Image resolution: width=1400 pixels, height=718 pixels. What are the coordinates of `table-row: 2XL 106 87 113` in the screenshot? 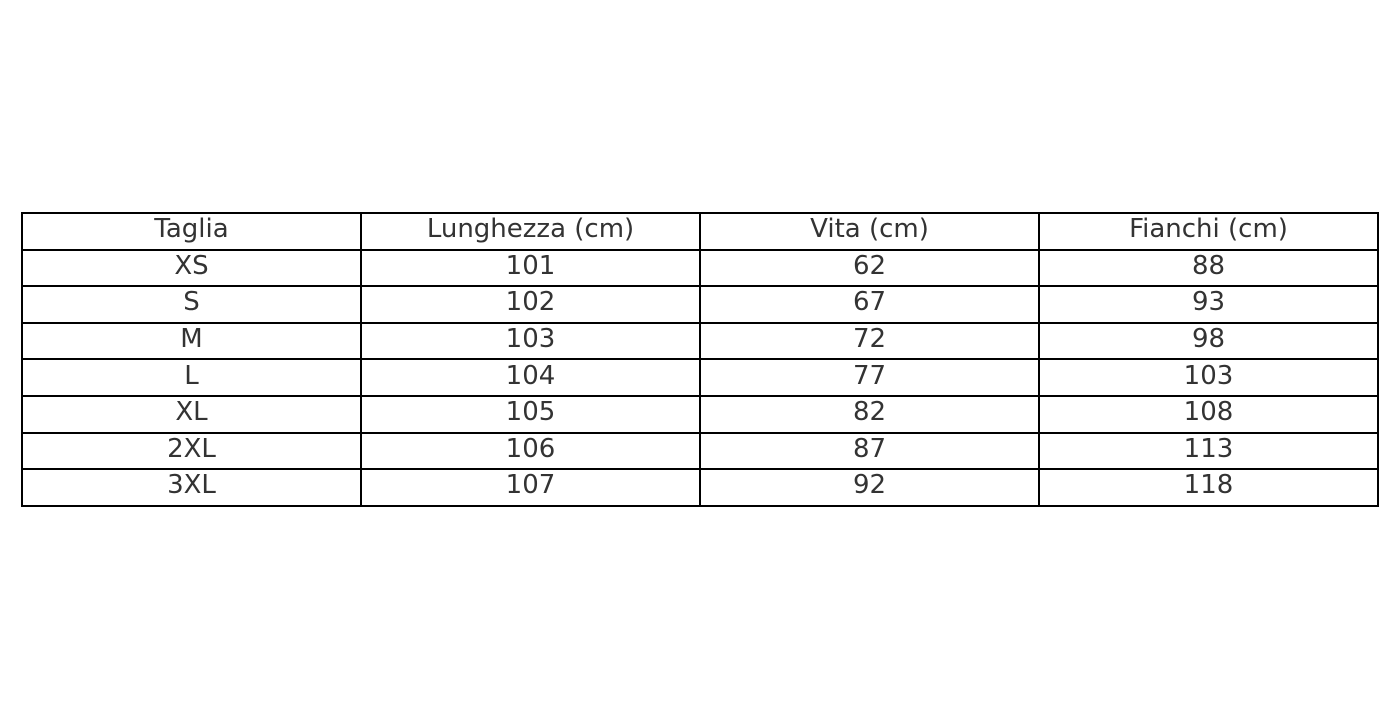 It's located at (700, 451).